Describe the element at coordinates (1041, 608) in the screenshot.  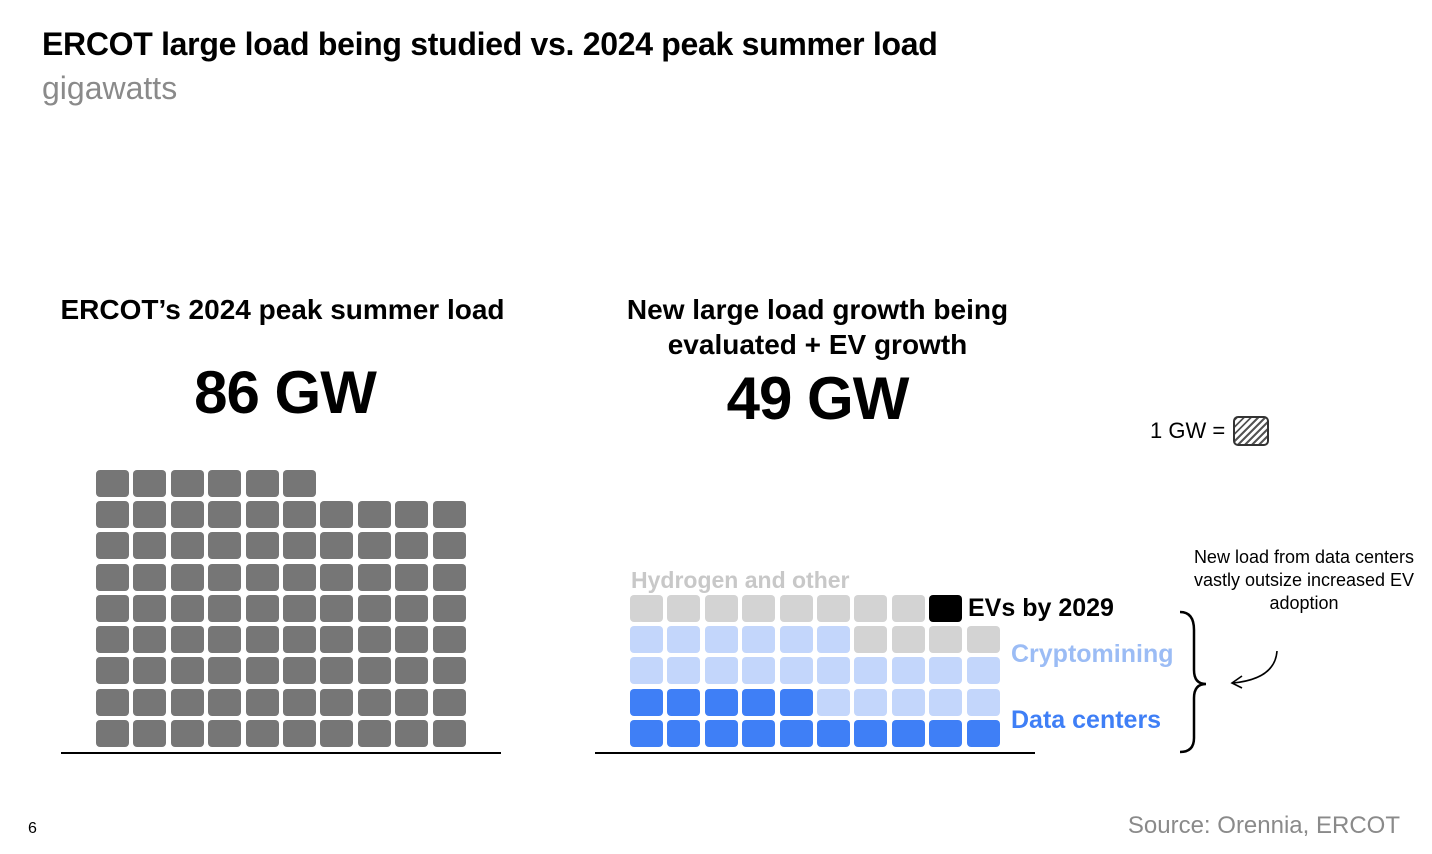
I see `series-label-evs: EVs by 2029` at that location.